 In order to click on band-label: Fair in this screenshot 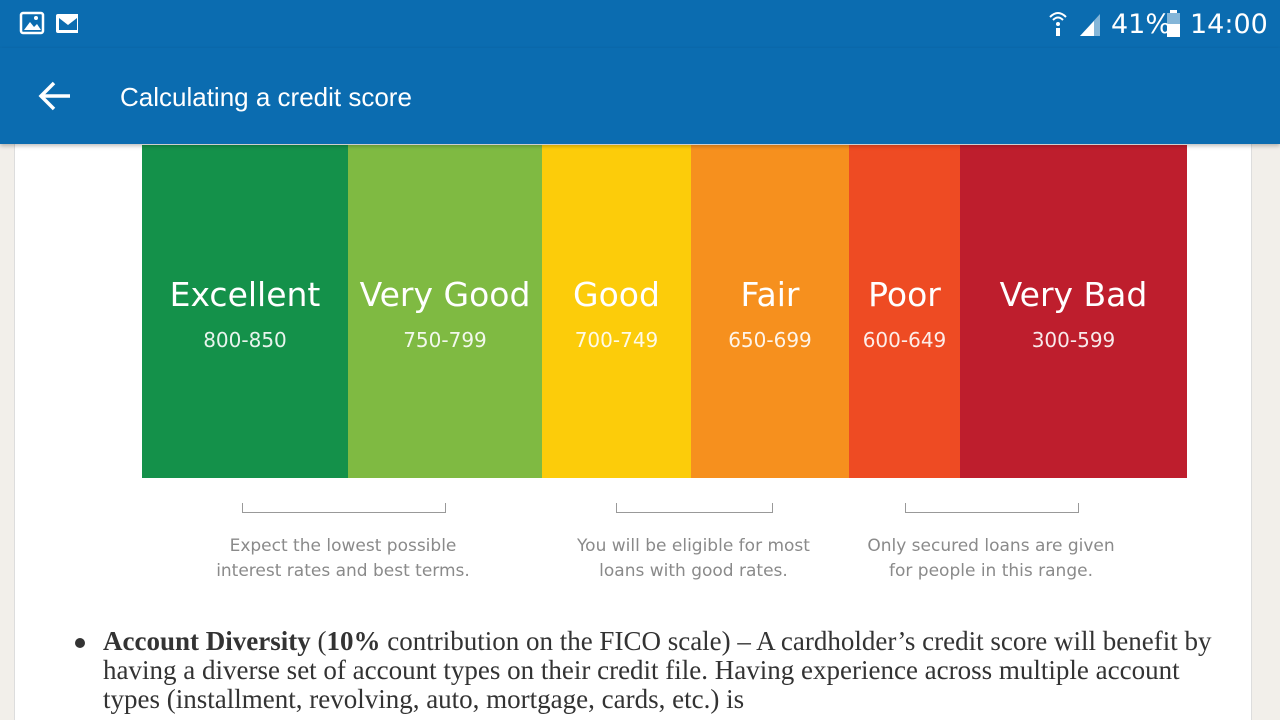, I will do `click(770, 294)`.